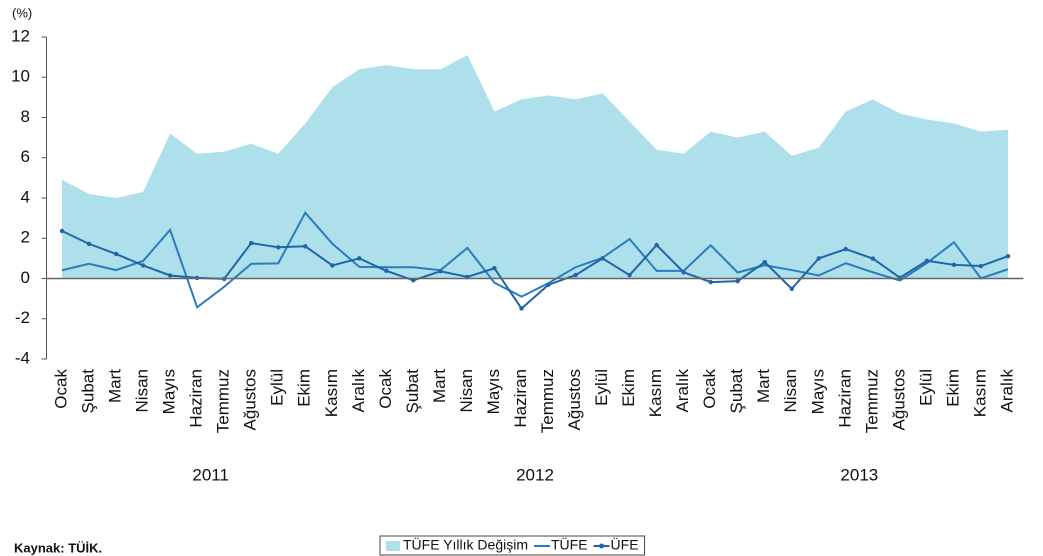 The height and width of the screenshot is (556, 1043). Describe the element at coordinates (535, 474) in the screenshot. I see `year-label: 2012` at that location.